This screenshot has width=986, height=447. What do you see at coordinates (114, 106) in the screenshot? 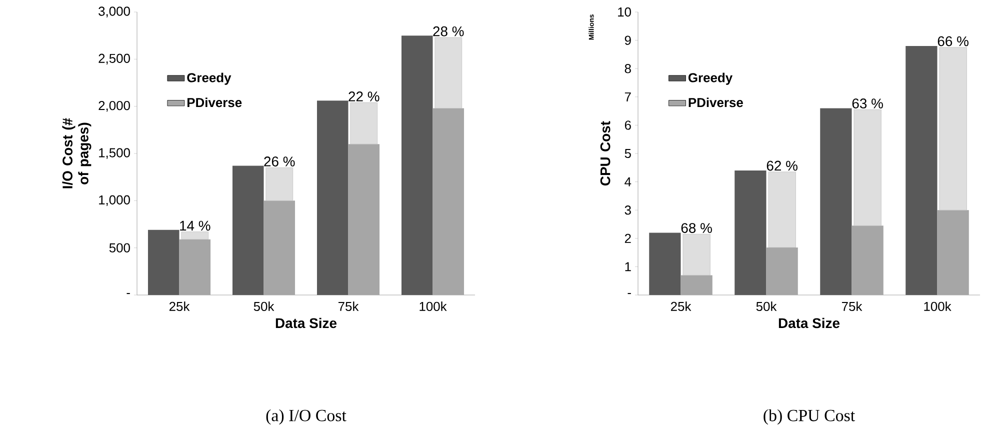
I see `y-tick-label: 2,000` at bounding box center [114, 106].